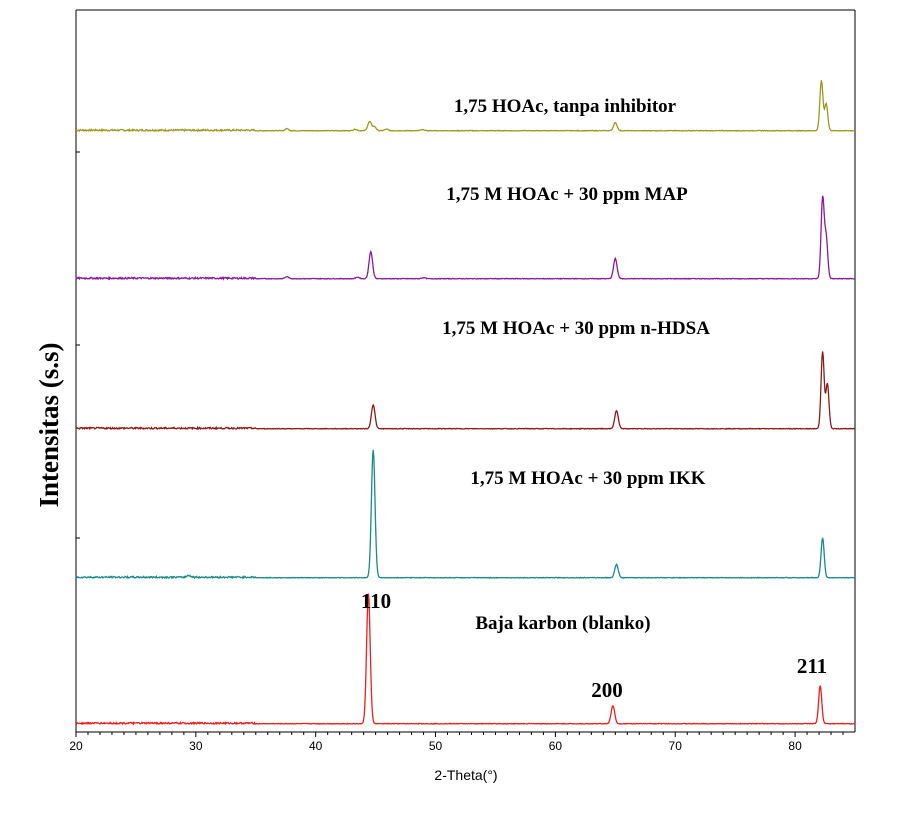  I want to click on series-line-tanpa-inhibitor, so click(465, 106).